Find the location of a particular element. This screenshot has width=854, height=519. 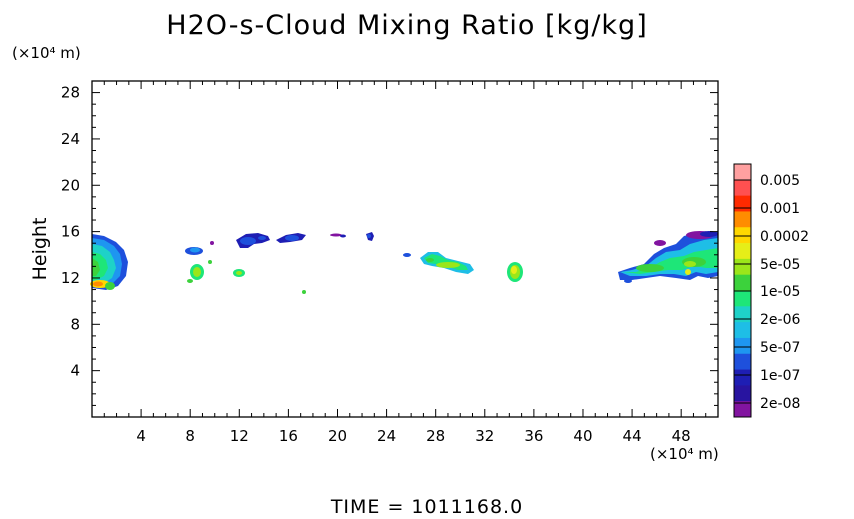

colorbar-label: 1e-05 is located at coordinates (780, 292).